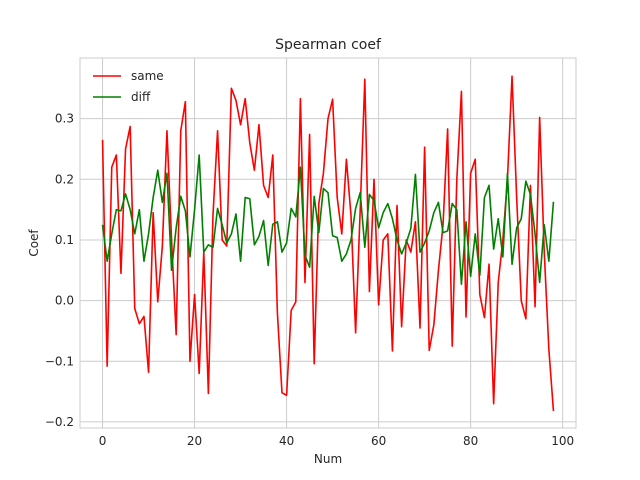  I want to click on y-tick-label: −0.2, so click(59, 422).